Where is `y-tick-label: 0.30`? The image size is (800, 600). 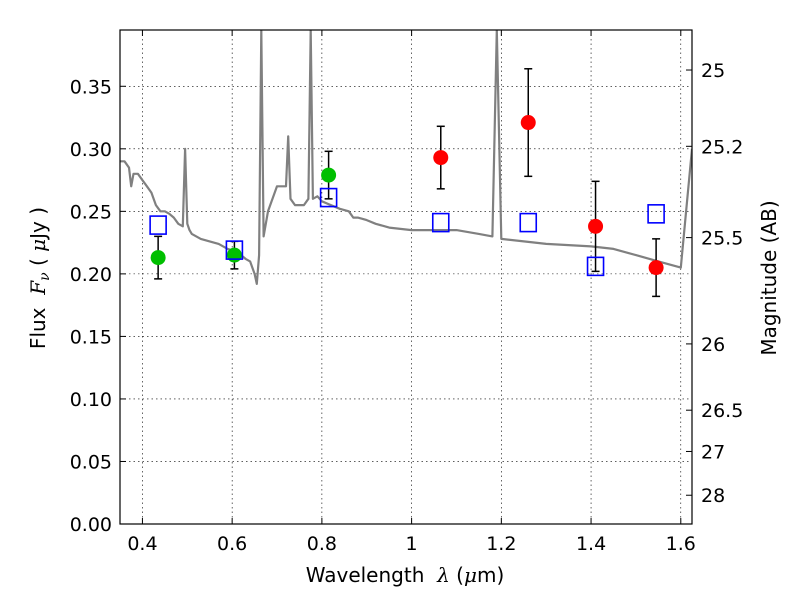 y-tick-label: 0.30 is located at coordinates (91, 150).